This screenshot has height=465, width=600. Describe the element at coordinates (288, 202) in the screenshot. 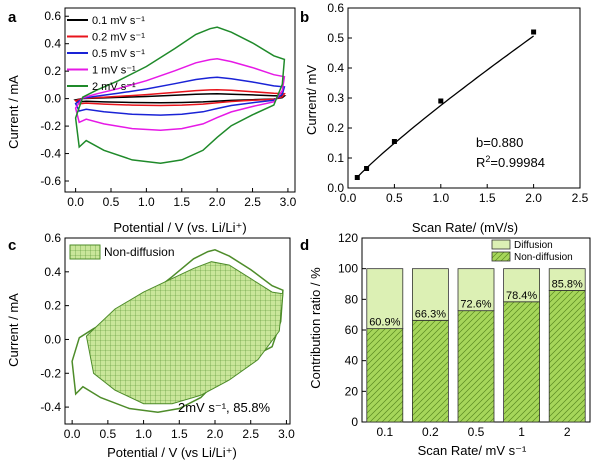

I see `panel-a-x-tick-label: 3.0` at that location.